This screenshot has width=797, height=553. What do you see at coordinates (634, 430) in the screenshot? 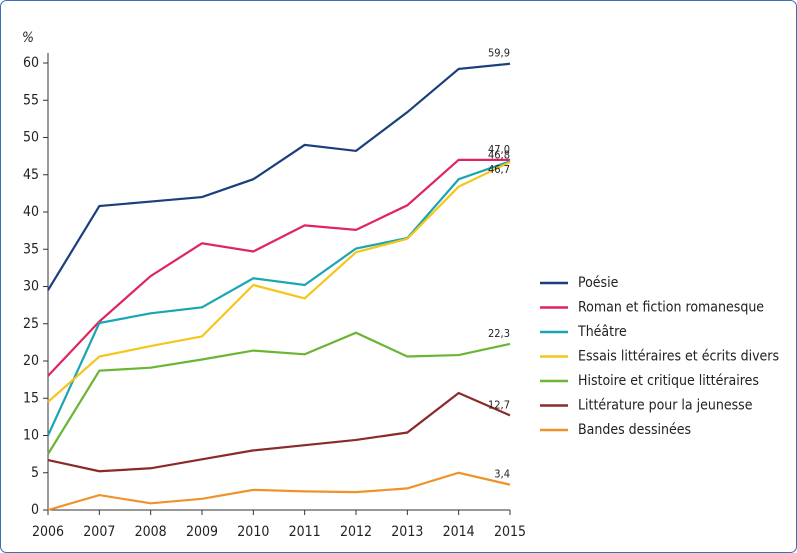
I see `legend-label: Bandes dessinées` at bounding box center [634, 430].